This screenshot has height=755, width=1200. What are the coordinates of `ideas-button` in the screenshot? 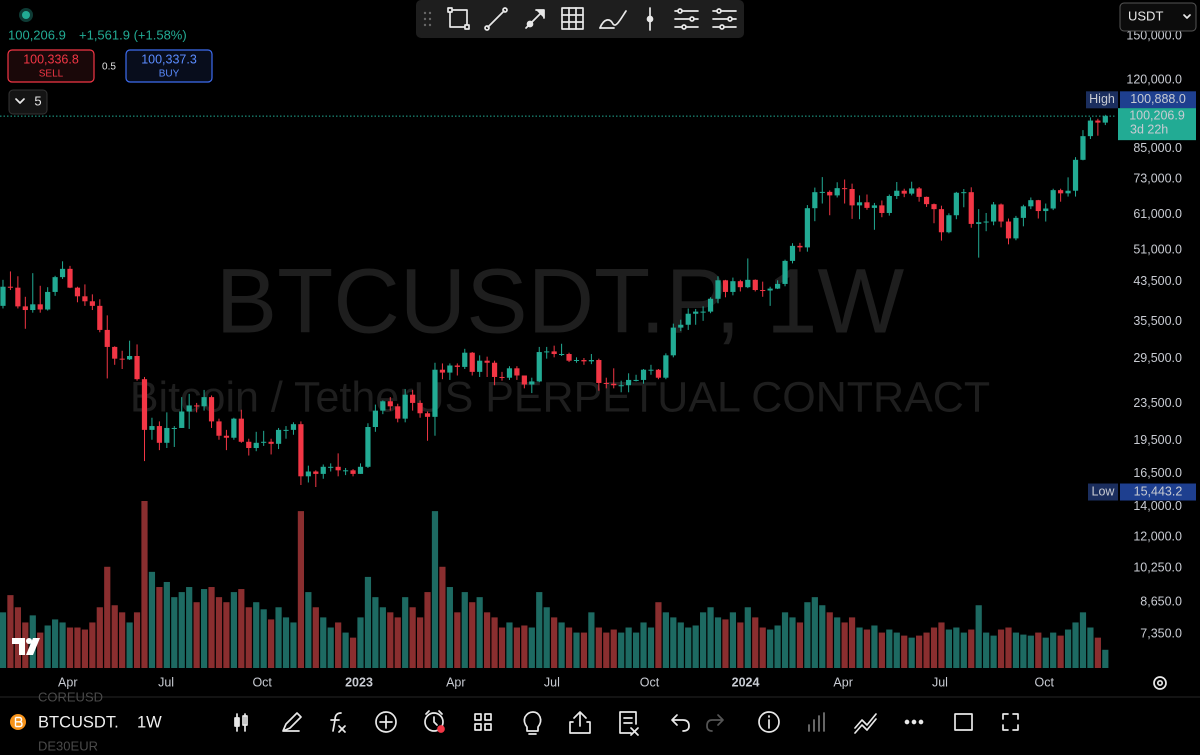 It's located at (532, 723).